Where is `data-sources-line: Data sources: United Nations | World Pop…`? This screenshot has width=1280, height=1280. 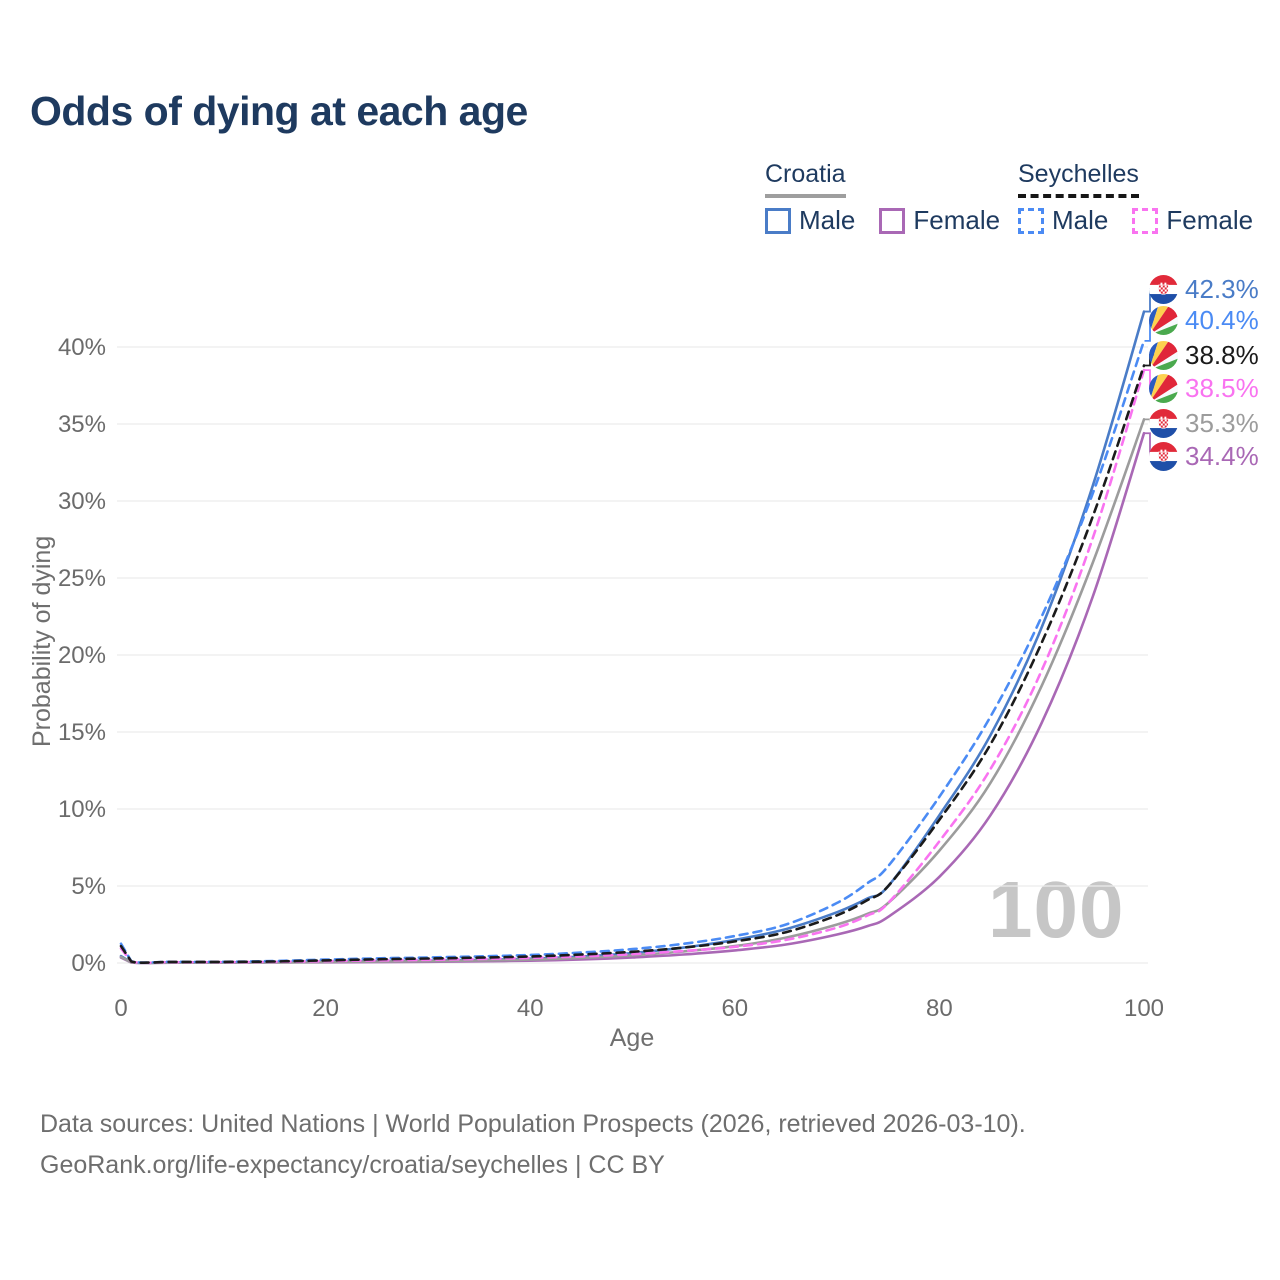
data-sources-line: Data sources: United Nations | World Pop… is located at coordinates (533, 1124).